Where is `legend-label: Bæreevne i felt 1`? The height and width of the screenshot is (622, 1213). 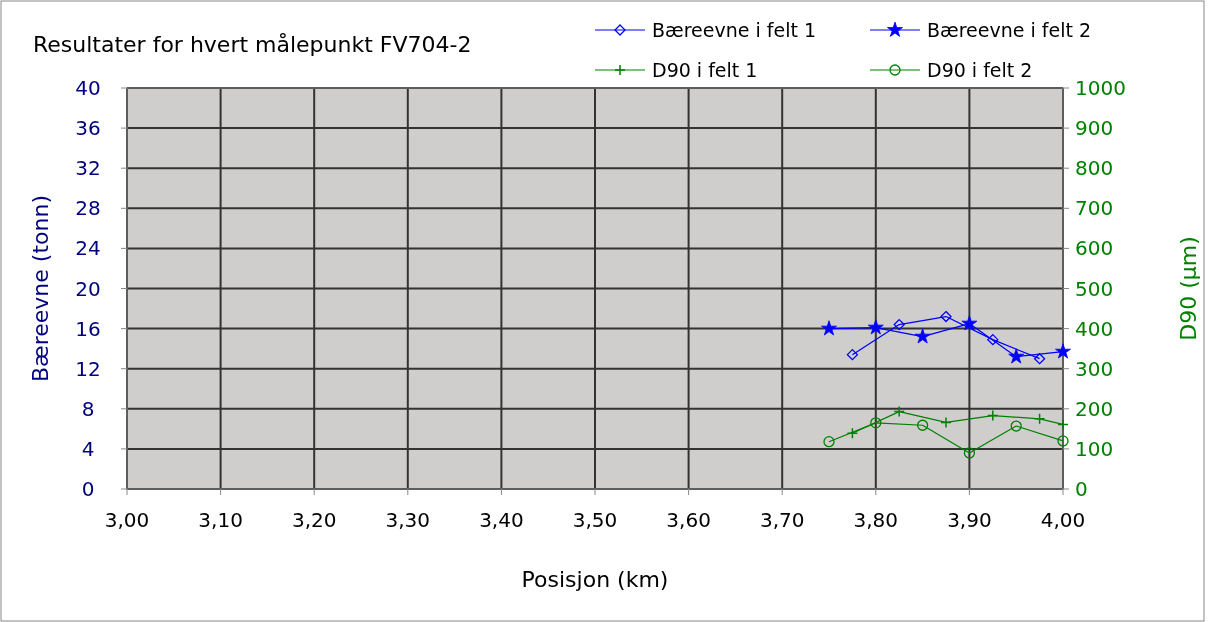
legend-label: Bæreevne i felt 1 is located at coordinates (734, 30).